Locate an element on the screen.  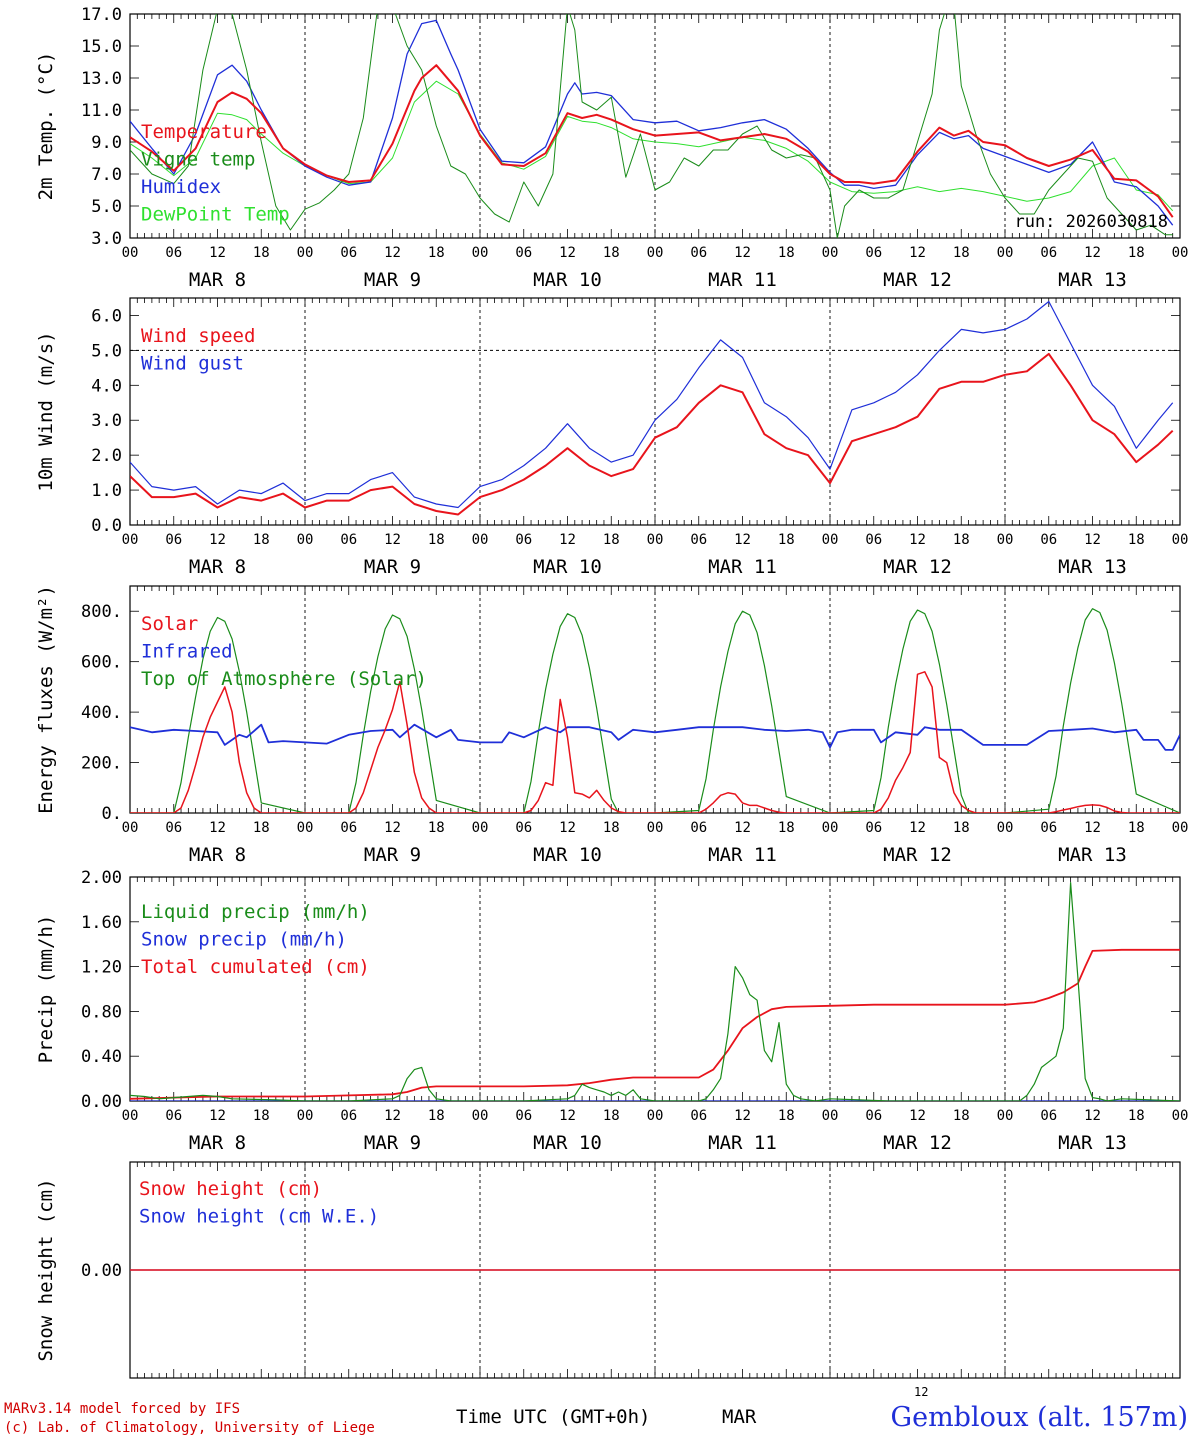
y-tick-label: 4.0 is located at coordinates (106, 386).